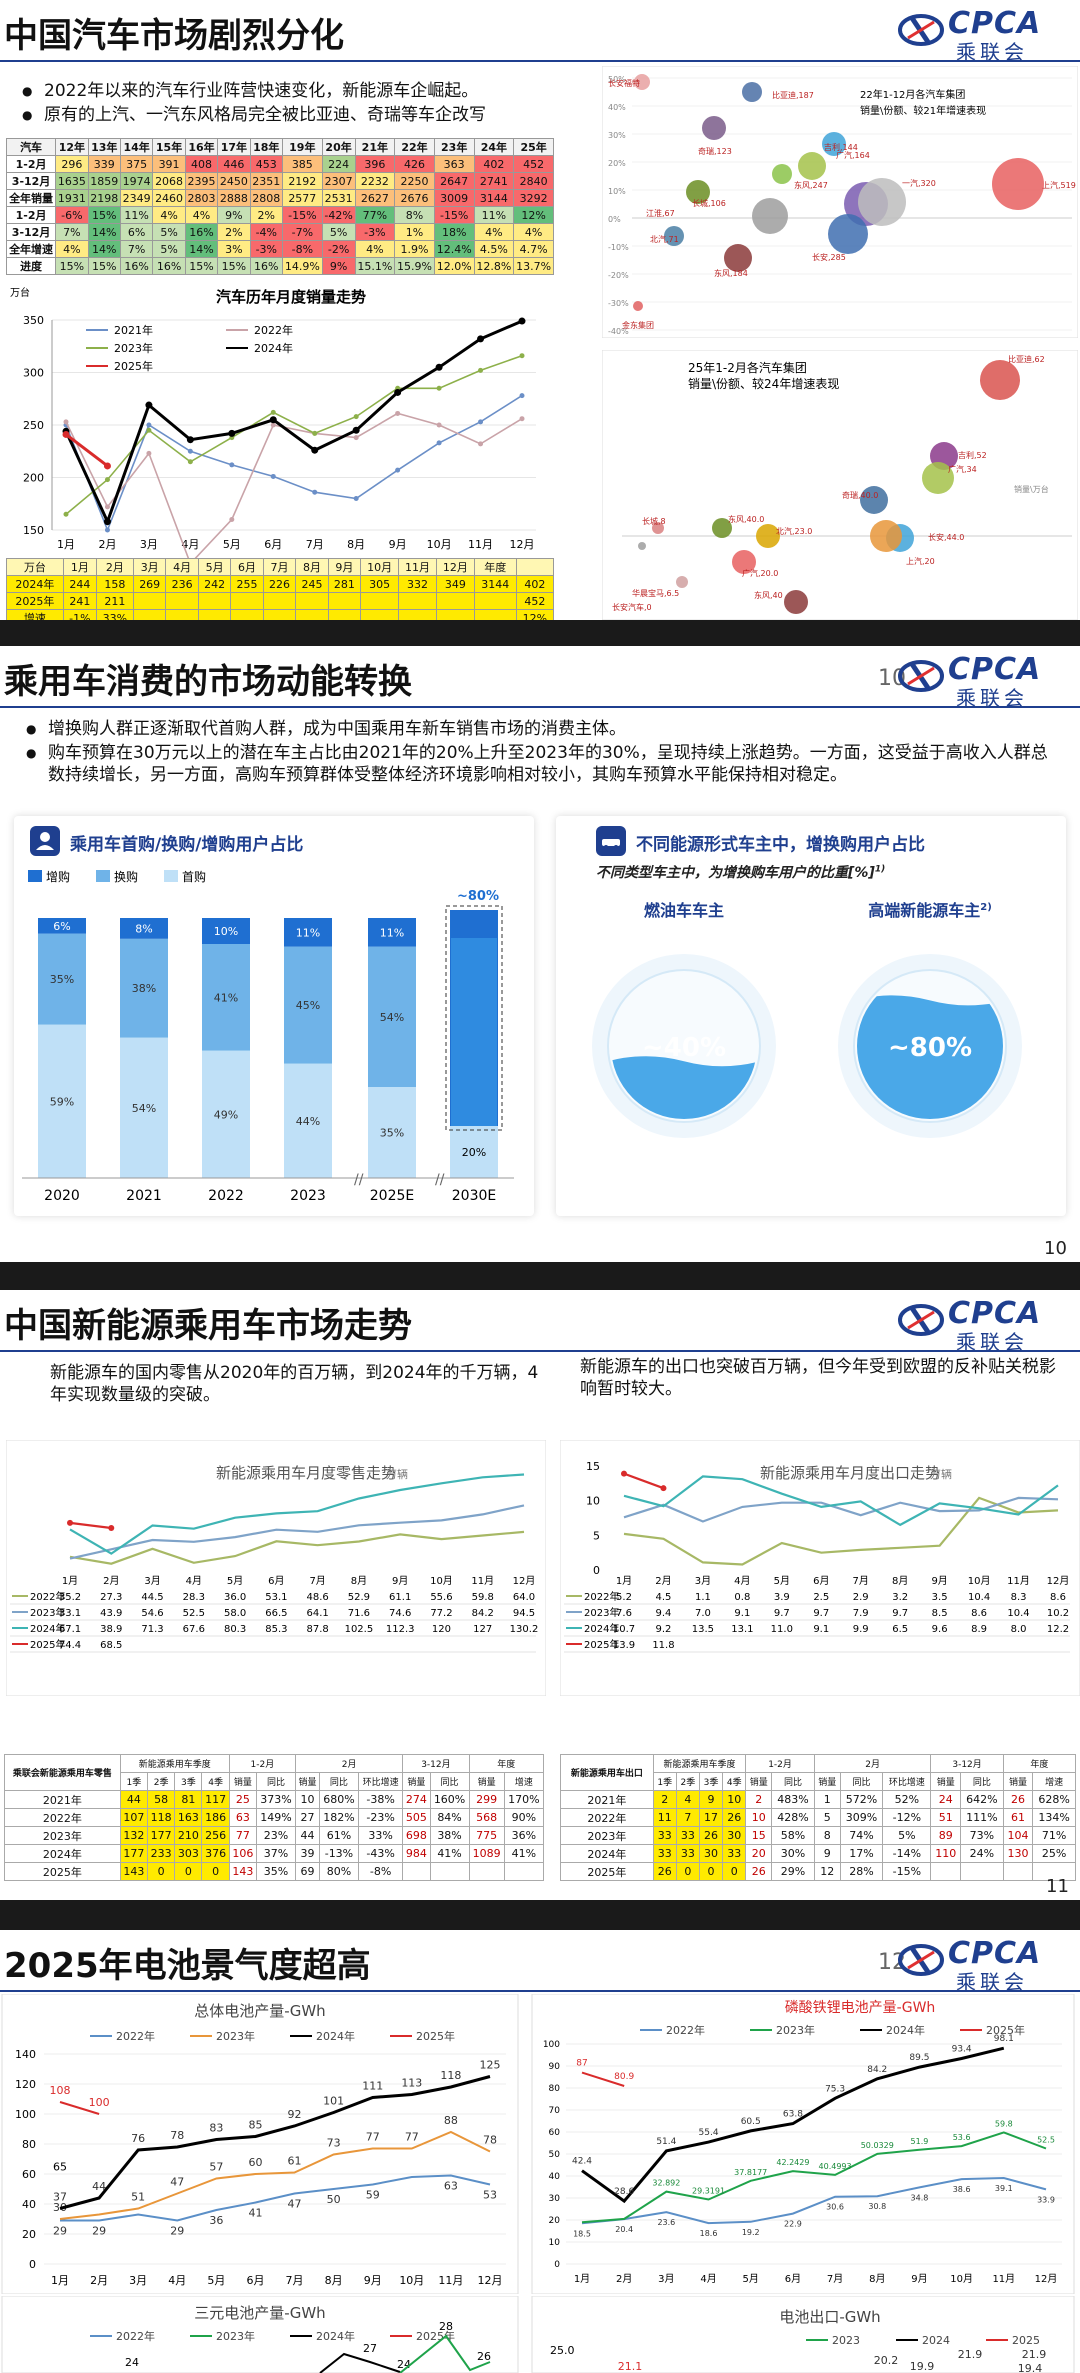 The image size is (1080, 2373). What do you see at coordinates (533, 181) in the screenshot?
I see `table-cell: 2840` at bounding box center [533, 181].